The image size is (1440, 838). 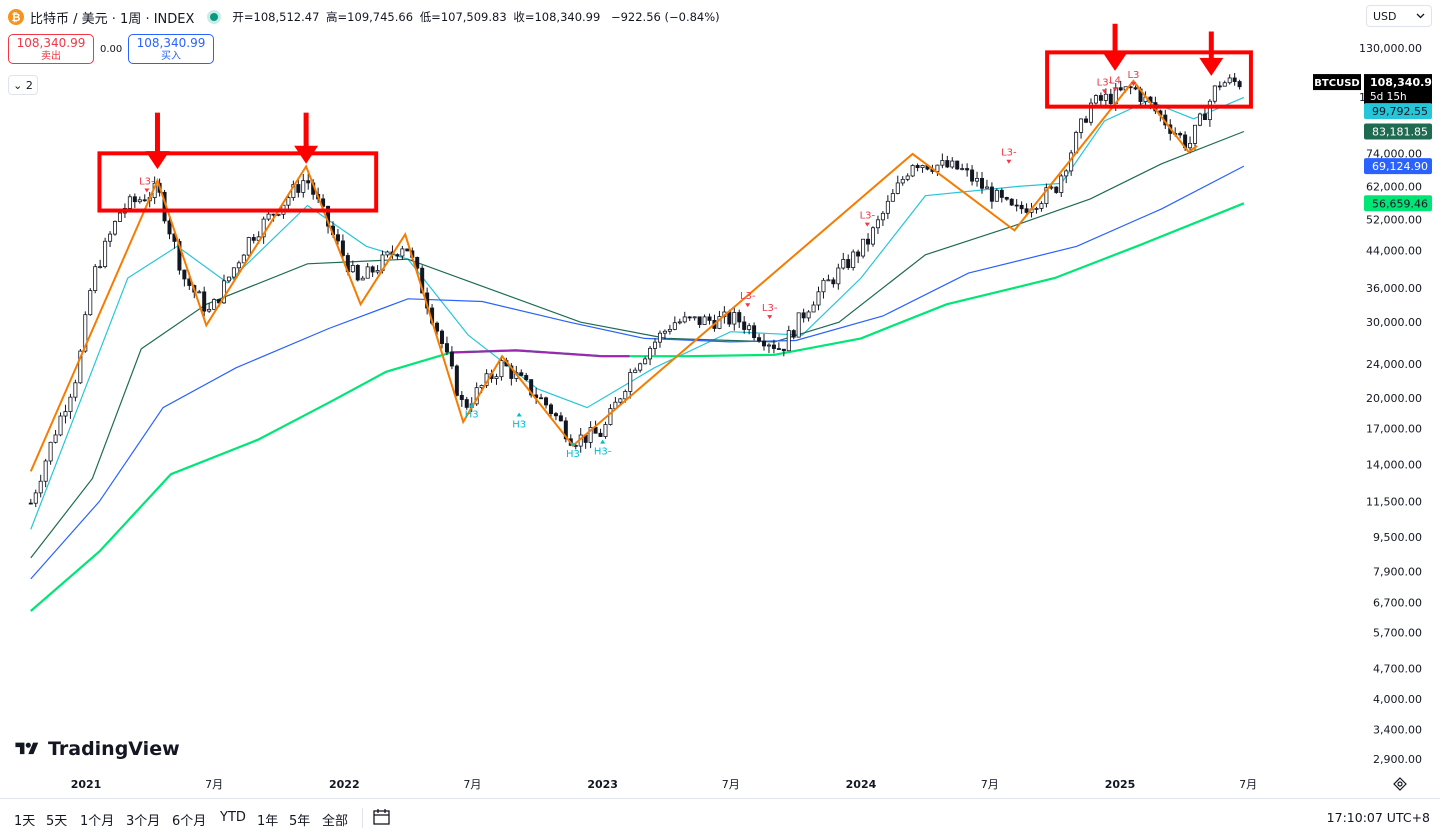 I want to click on timeframe-3m: 3个月, so click(x=143, y=821).